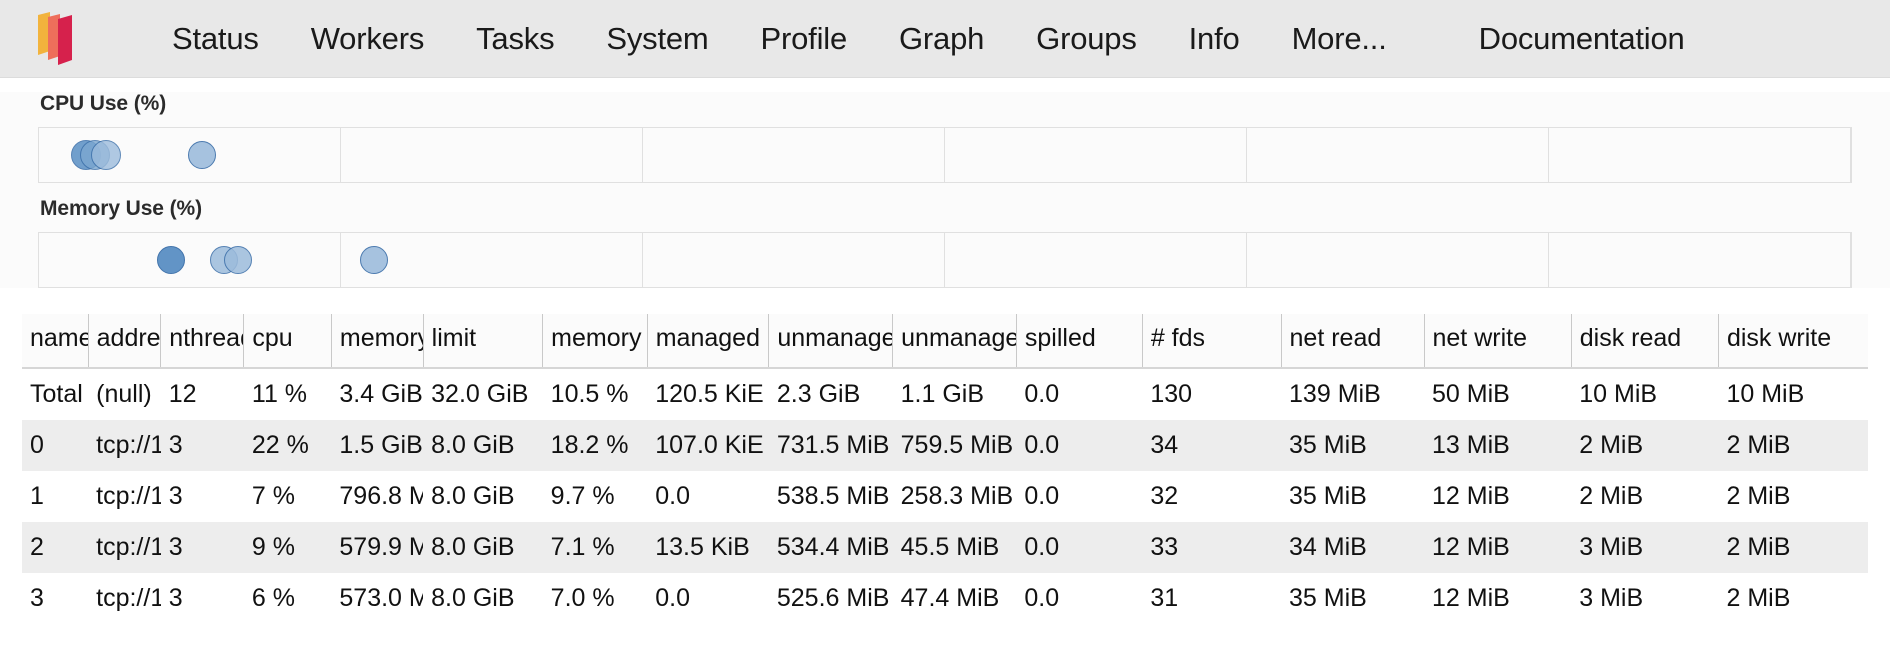  I want to click on column-header-name: name, so click(55, 341).